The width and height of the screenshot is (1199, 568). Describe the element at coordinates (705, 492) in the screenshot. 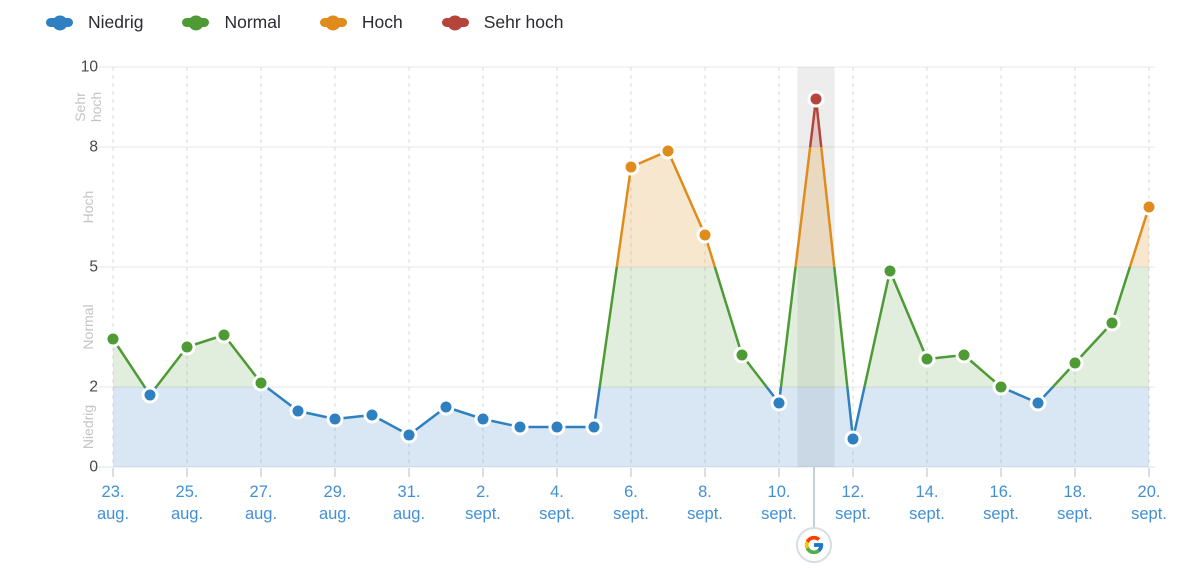

I see `x-axis-label-day: 8.` at that location.